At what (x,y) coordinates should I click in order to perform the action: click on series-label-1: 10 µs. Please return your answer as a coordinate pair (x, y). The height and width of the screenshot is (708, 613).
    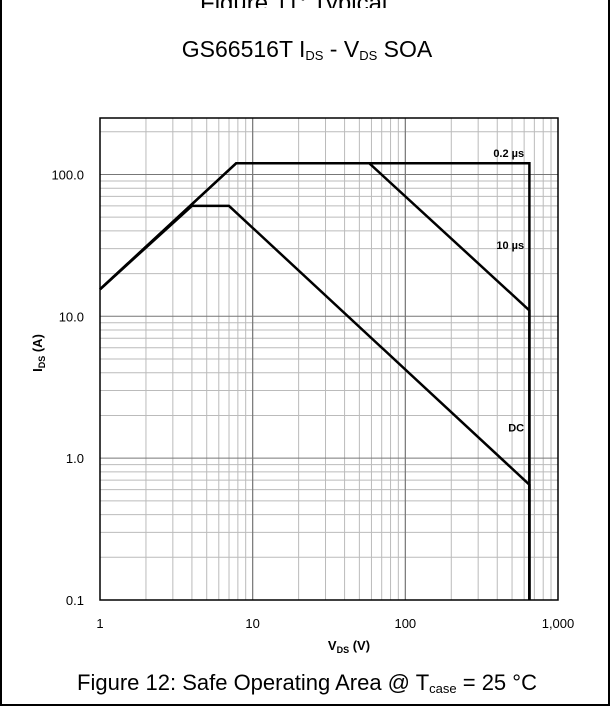
    Looking at the image, I should click on (510, 246).